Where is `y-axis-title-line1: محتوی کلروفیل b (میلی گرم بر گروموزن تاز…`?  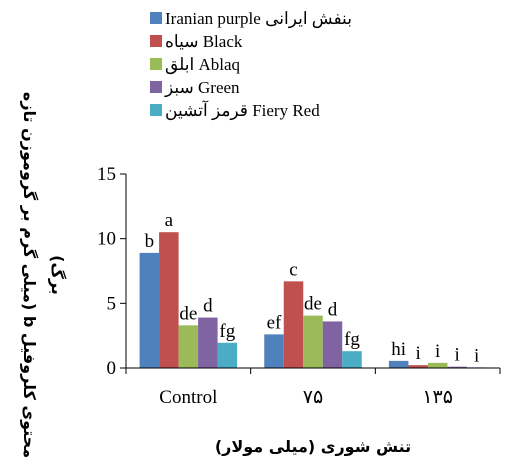
y-axis-title-line1: محتوی کلروفیل b (میلی گرم بر گروموزن تاز… is located at coordinates (29, 275).